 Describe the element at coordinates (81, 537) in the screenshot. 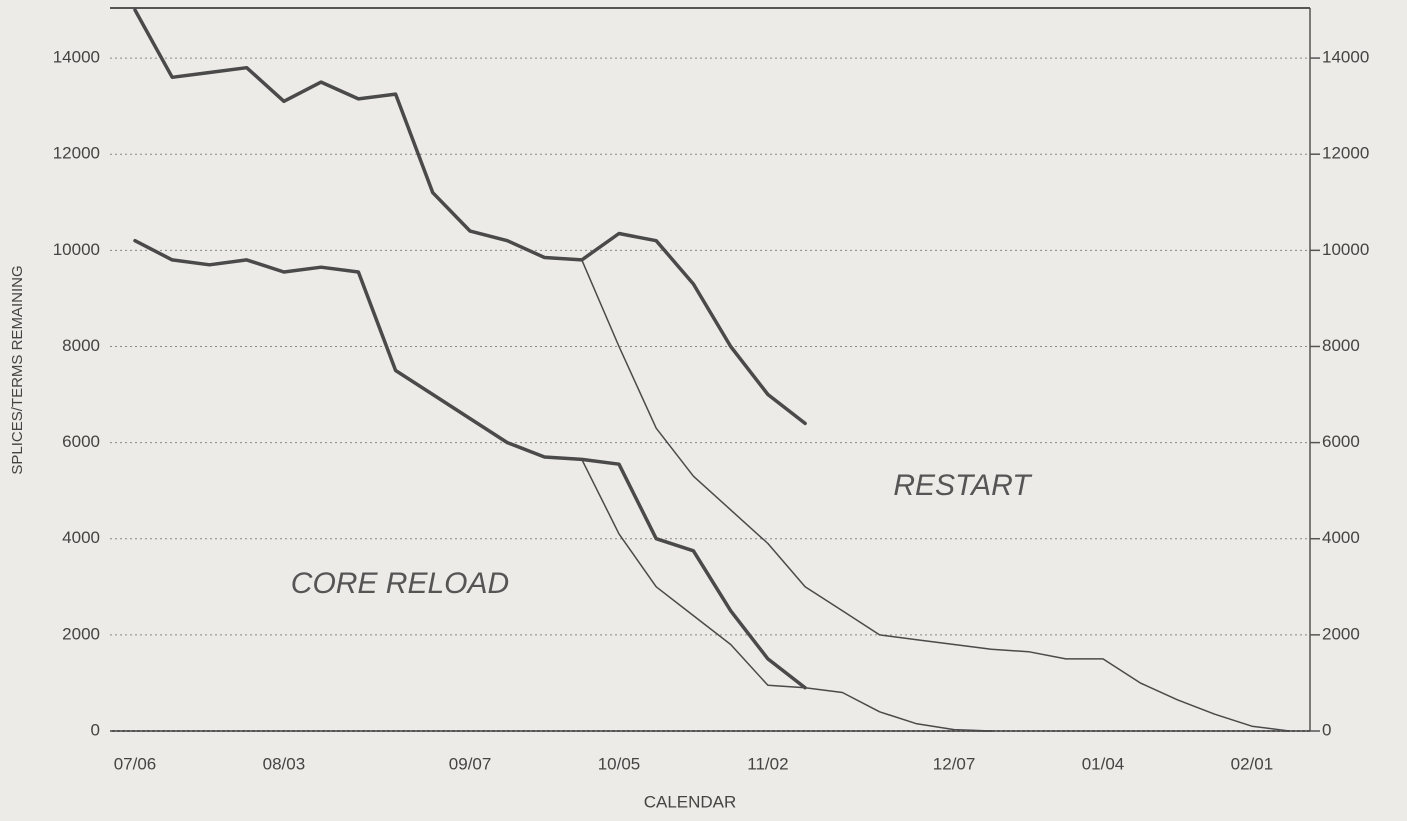

I see `y-tick-label: 4000` at that location.